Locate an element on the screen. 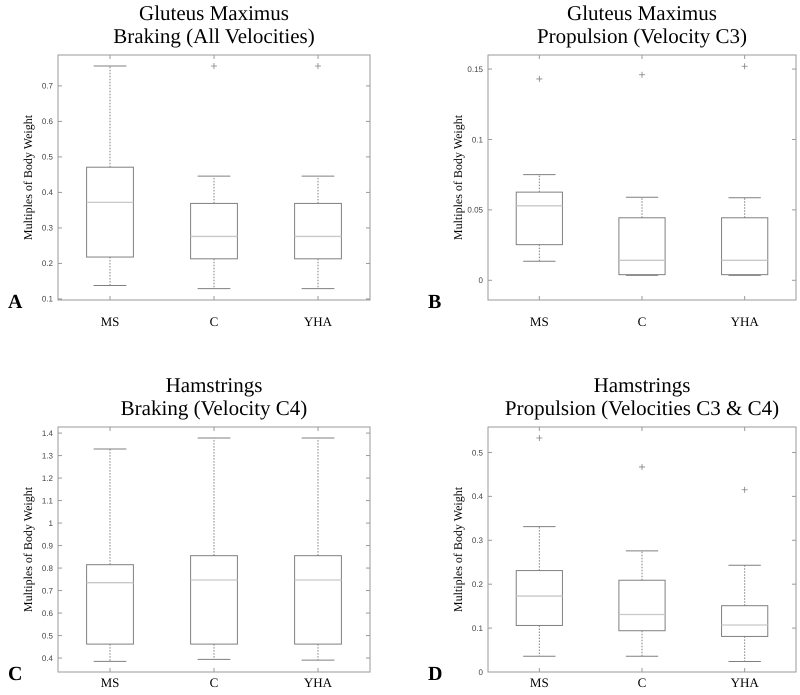  y-tick-label: 1.2 is located at coordinates (48, 478).